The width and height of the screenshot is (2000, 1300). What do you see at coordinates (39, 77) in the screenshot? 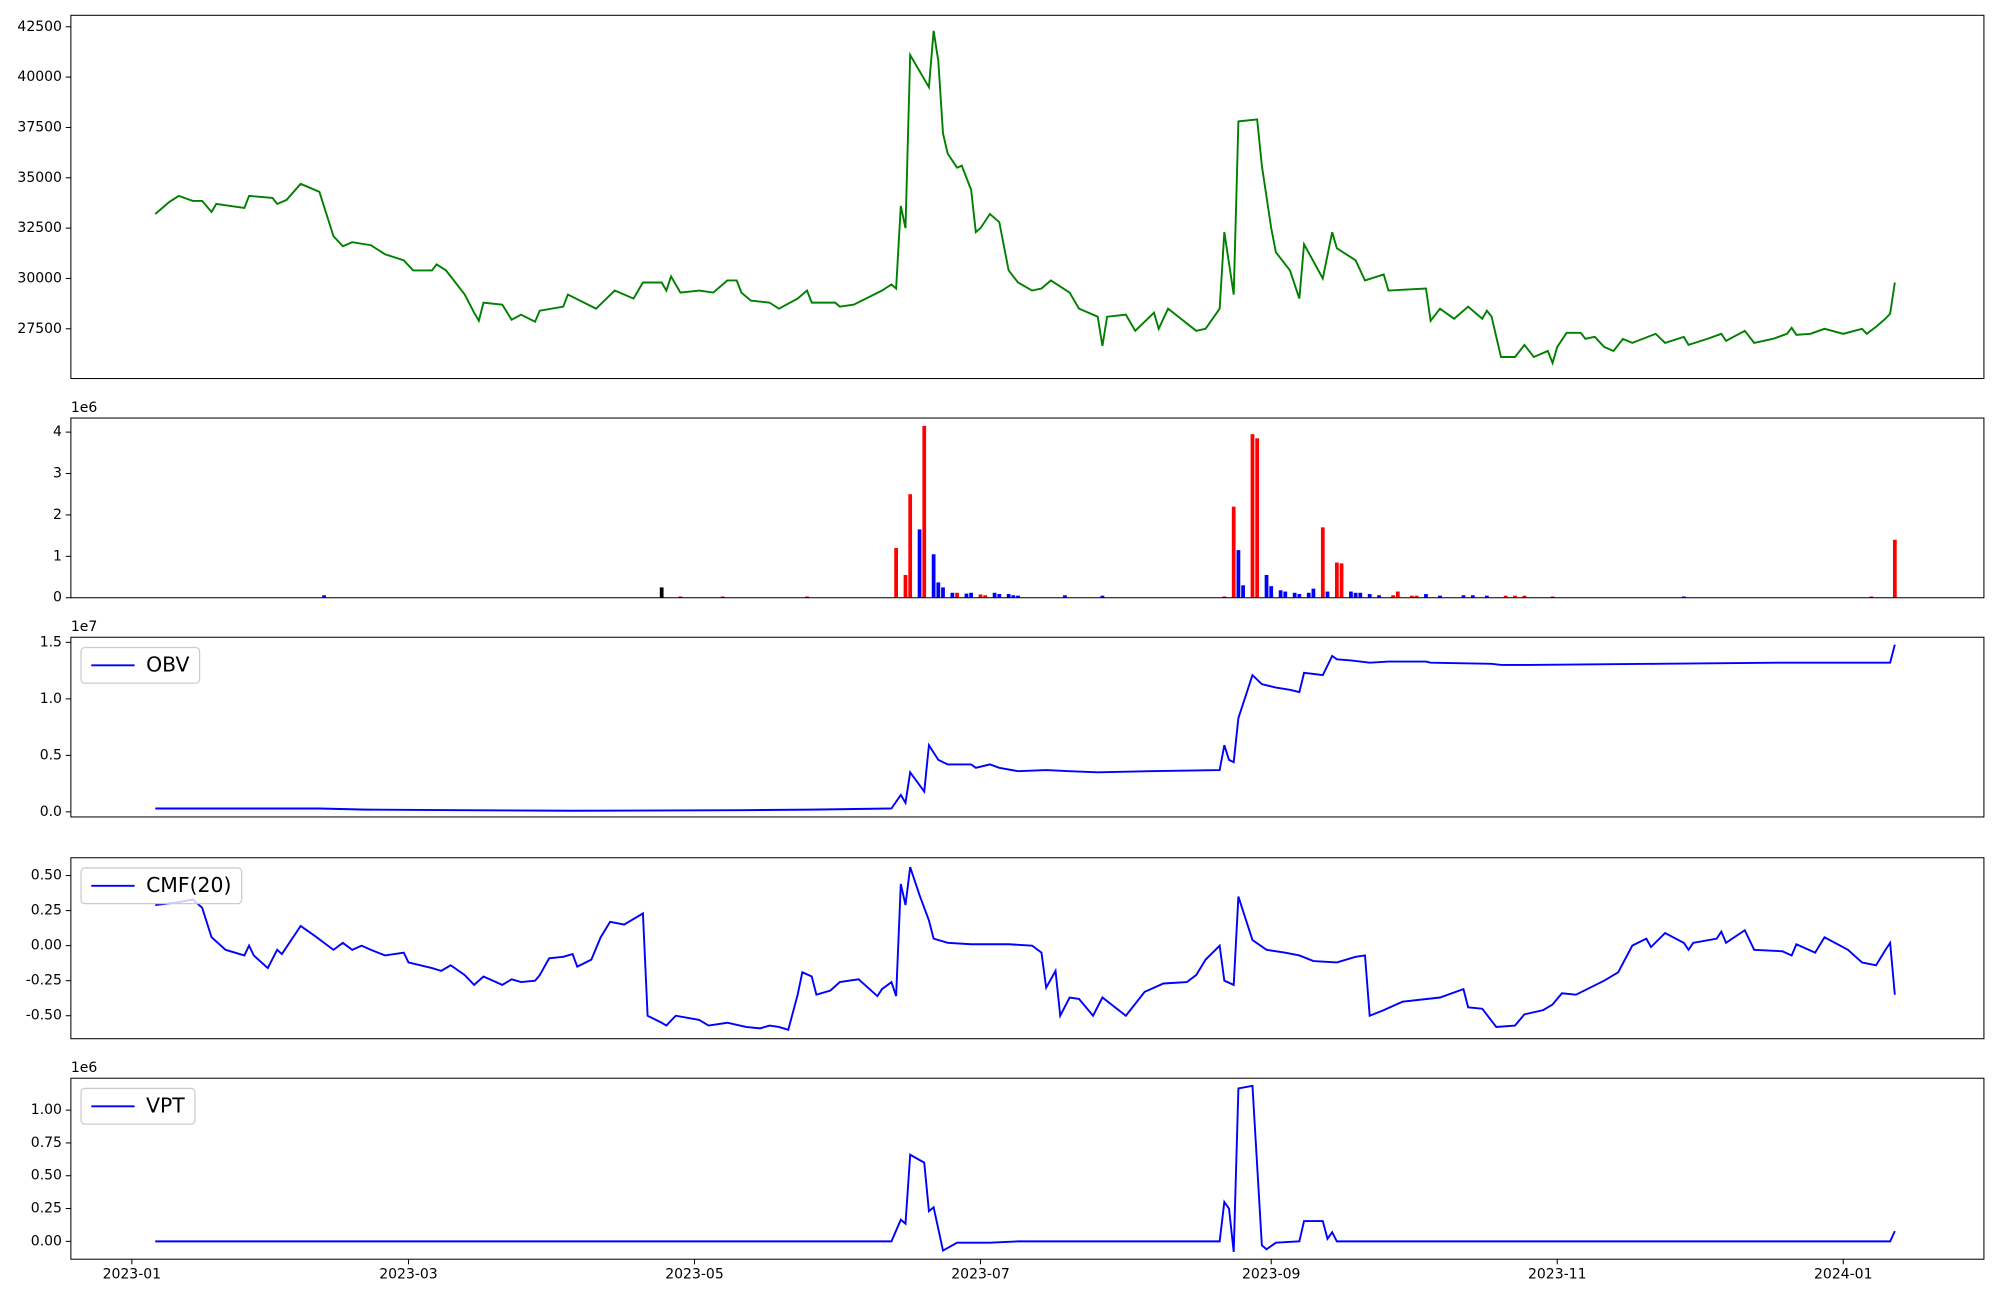
I see `y-tick-label: 40000` at bounding box center [39, 77].